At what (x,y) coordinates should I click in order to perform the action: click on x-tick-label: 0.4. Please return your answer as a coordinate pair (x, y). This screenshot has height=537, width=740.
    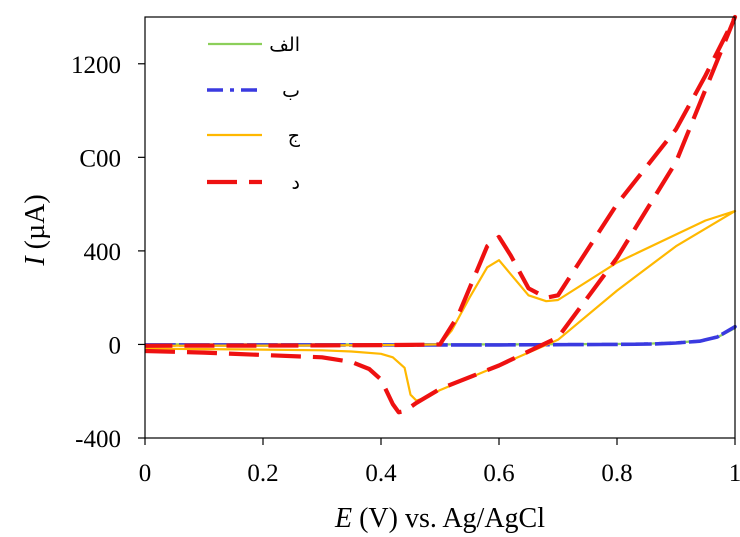
    Looking at the image, I should click on (381, 473).